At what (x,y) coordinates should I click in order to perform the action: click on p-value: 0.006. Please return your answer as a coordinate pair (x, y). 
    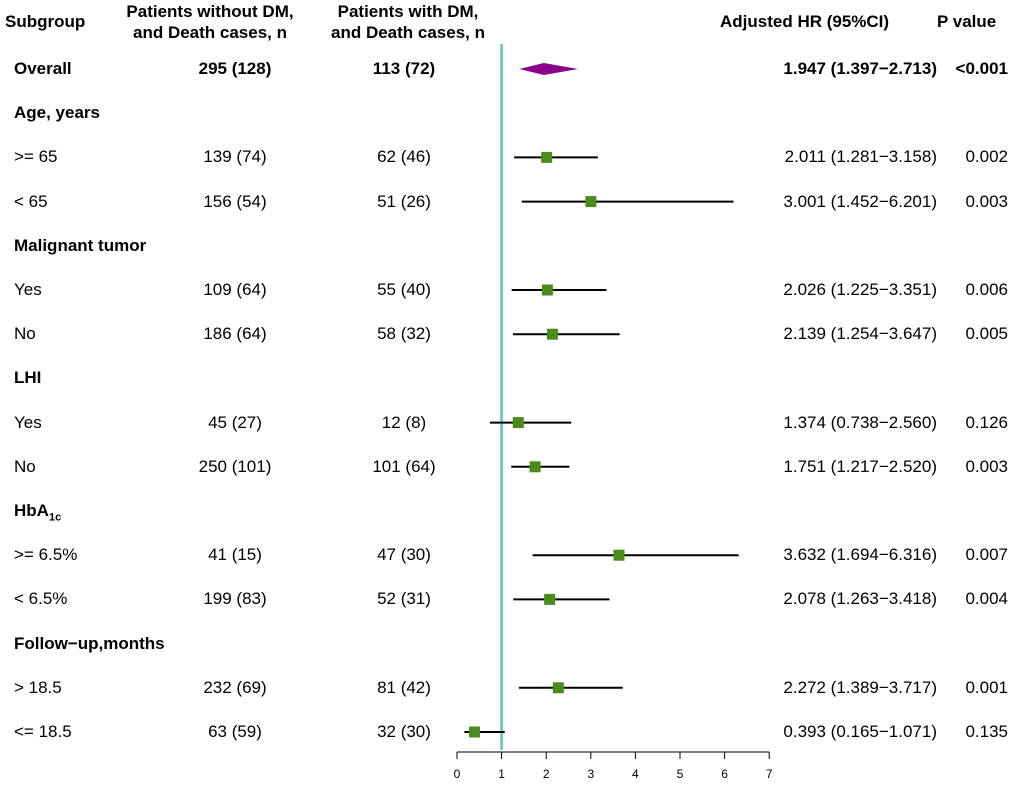
    Looking at the image, I should click on (986, 289).